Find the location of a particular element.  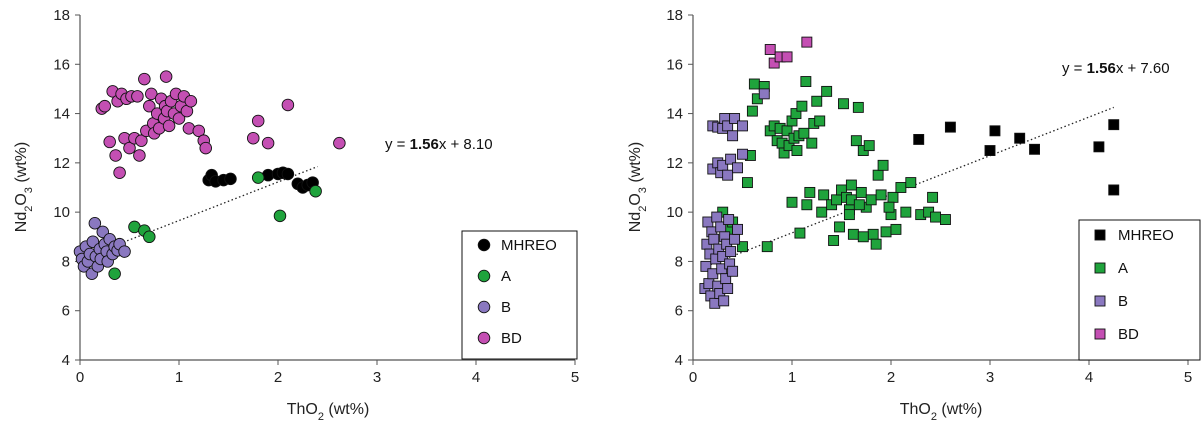

y-tick-label: 4 is located at coordinates (66, 360).